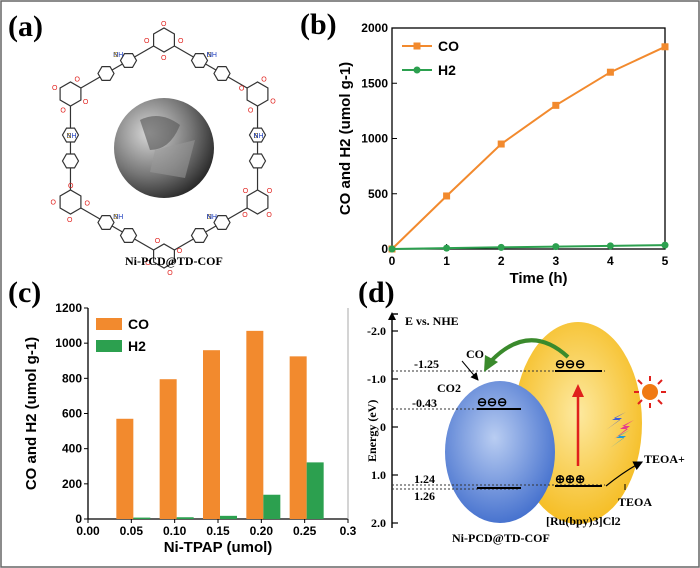  What do you see at coordinates (376, 379) in the screenshot?
I see `energy-tick-label: -1.0` at bounding box center [376, 379].